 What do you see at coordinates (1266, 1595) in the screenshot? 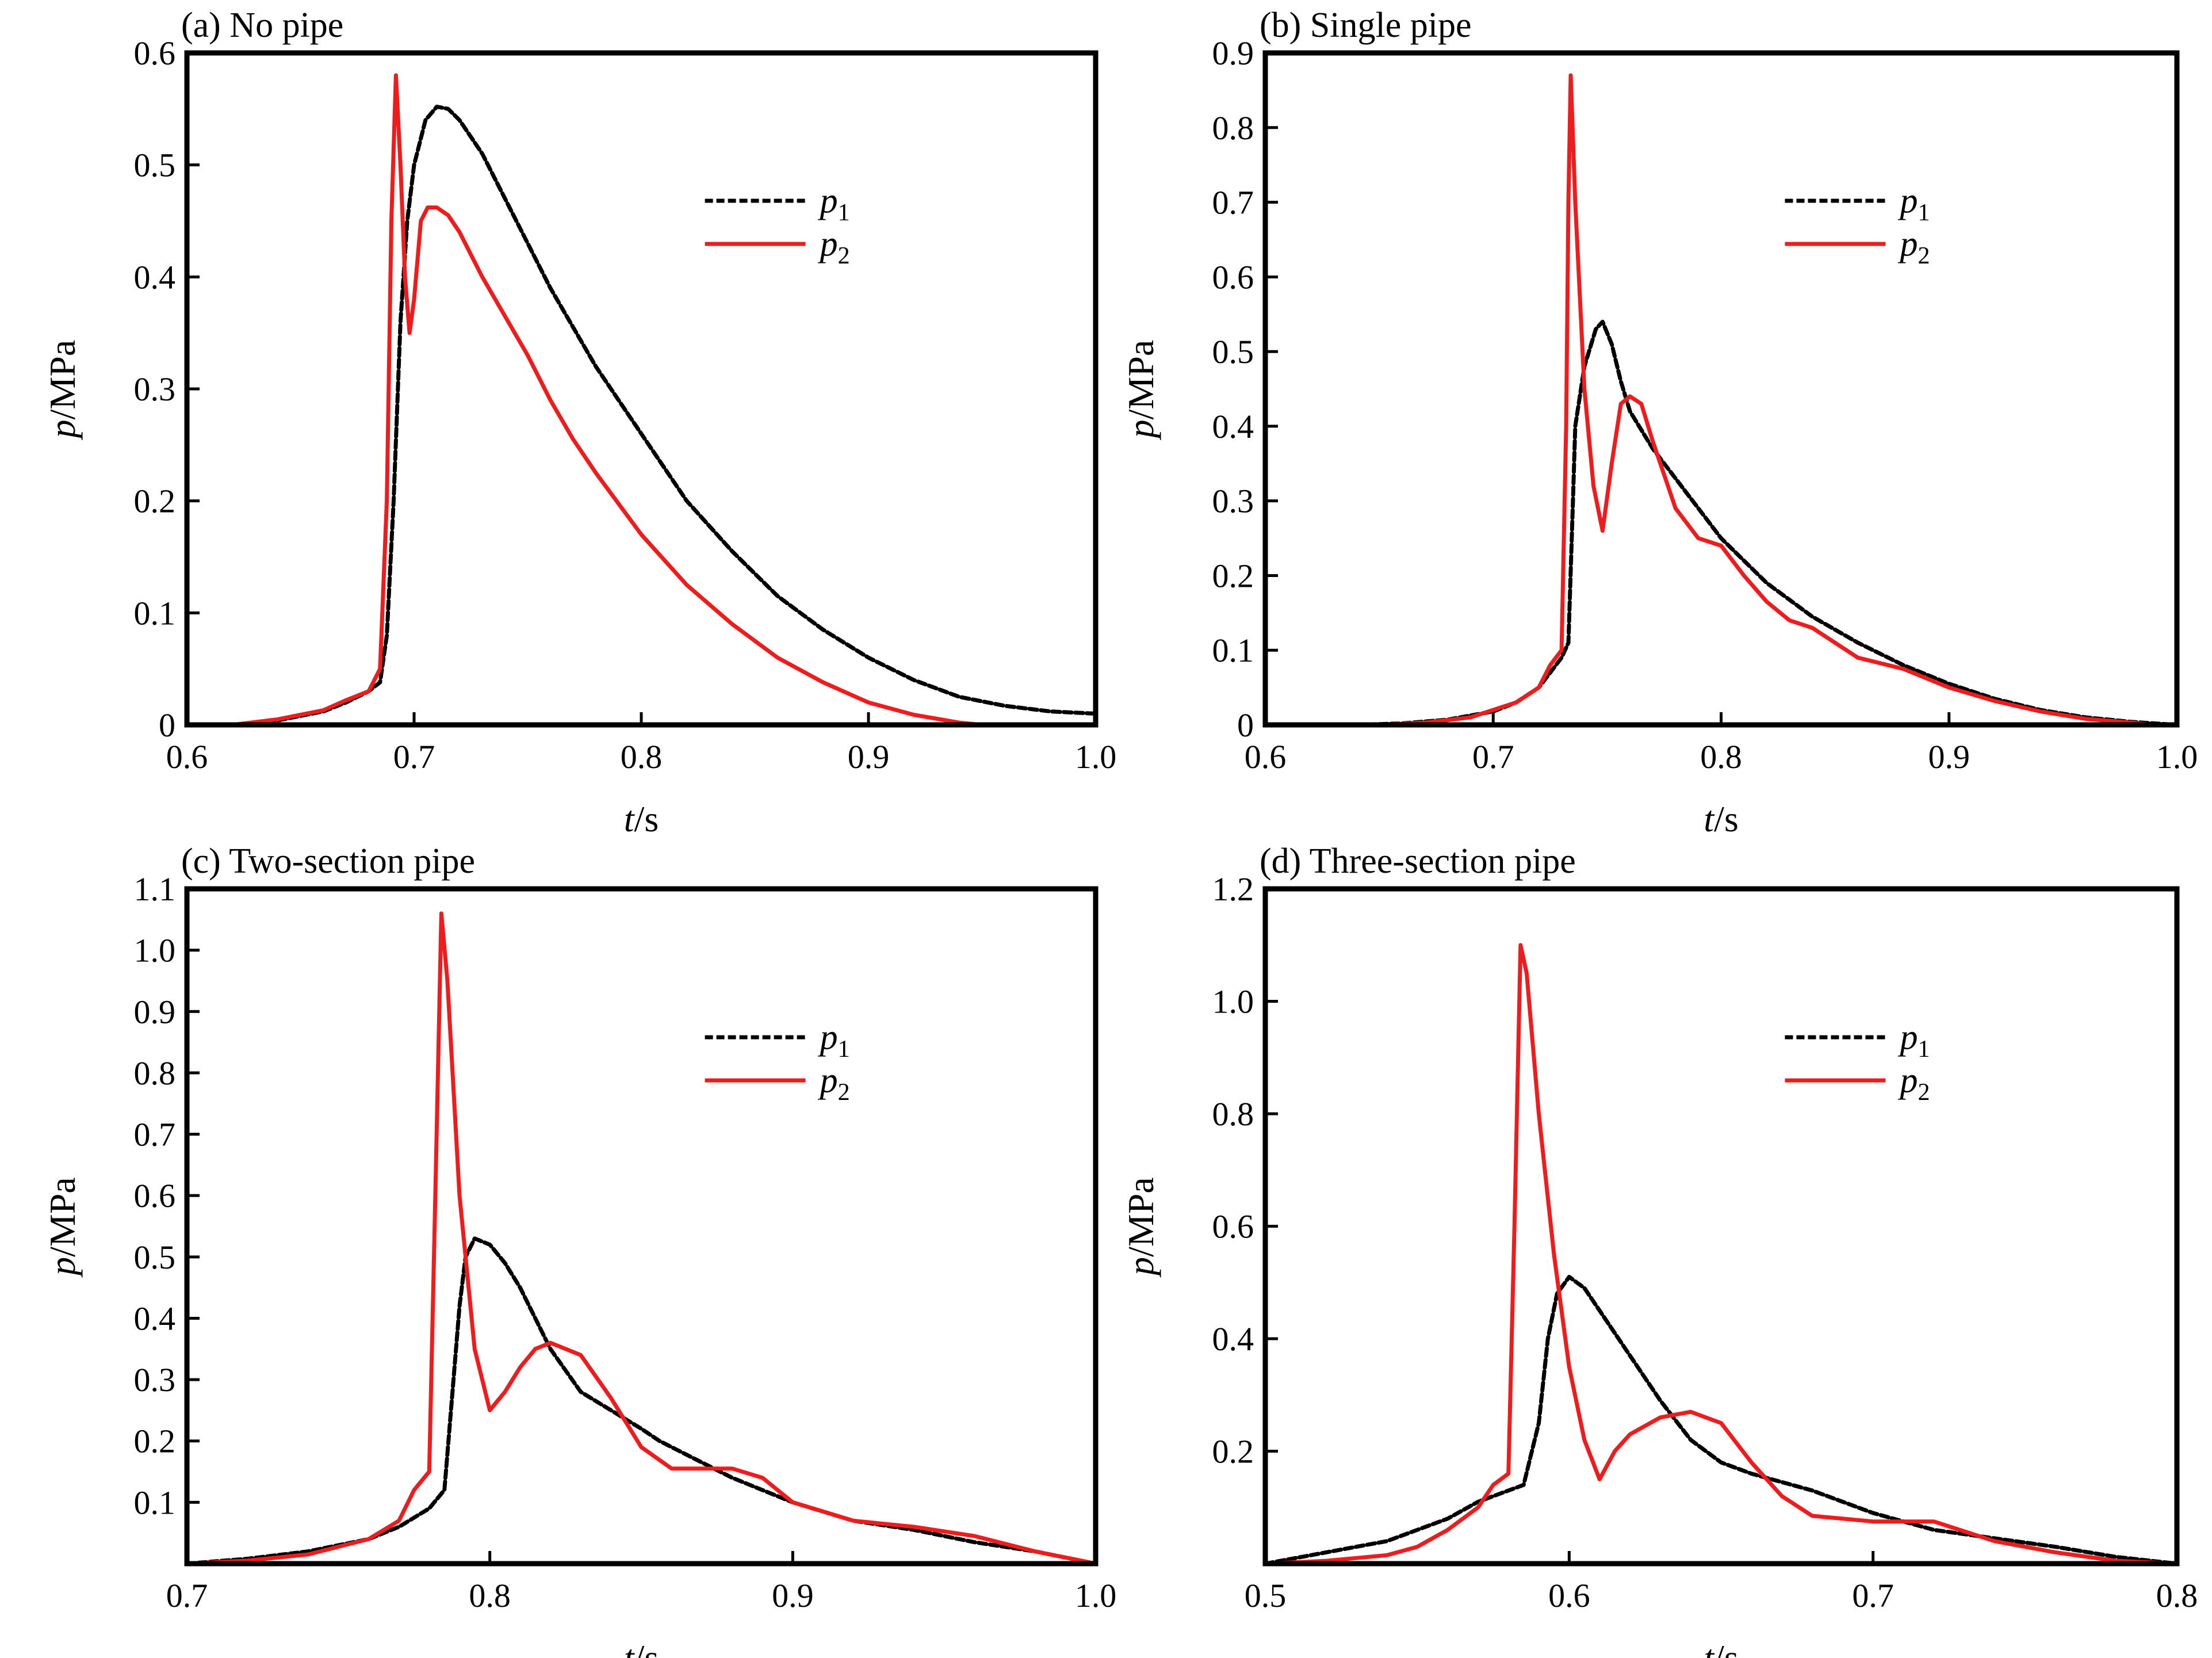
I see `x-tick-label: 0.5` at bounding box center [1266, 1595].